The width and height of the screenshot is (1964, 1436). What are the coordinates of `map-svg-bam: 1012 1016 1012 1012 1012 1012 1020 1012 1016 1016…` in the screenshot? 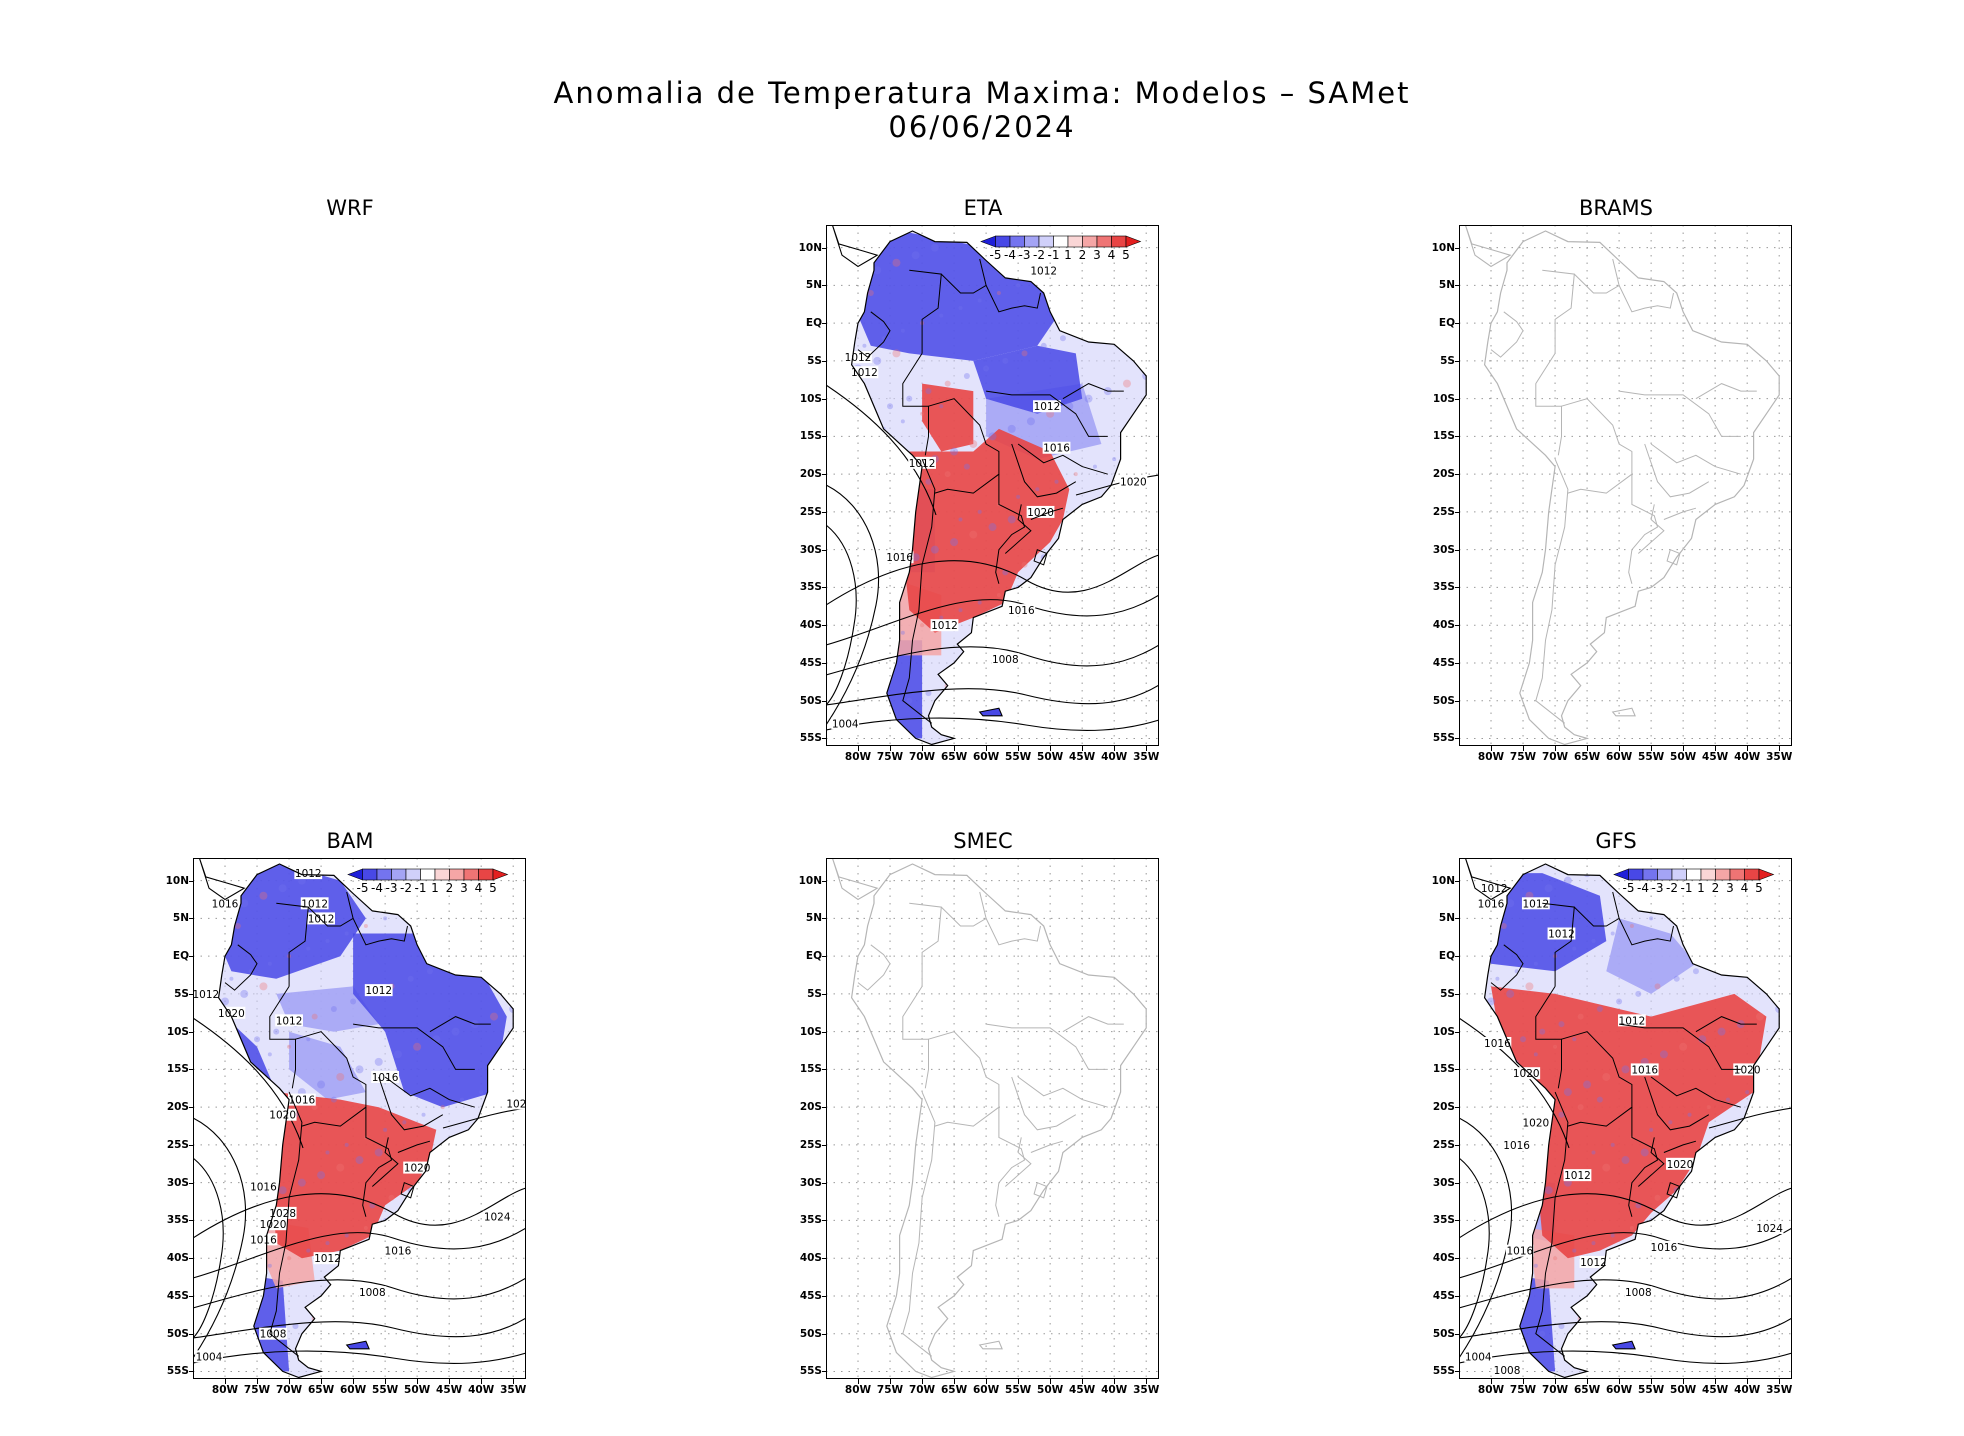 It's located at (360, 1118).